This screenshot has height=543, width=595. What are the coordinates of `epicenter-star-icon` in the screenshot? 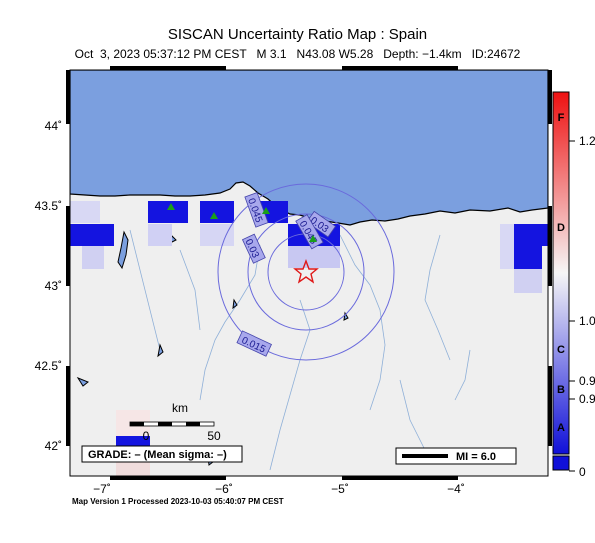 It's located at (306, 271).